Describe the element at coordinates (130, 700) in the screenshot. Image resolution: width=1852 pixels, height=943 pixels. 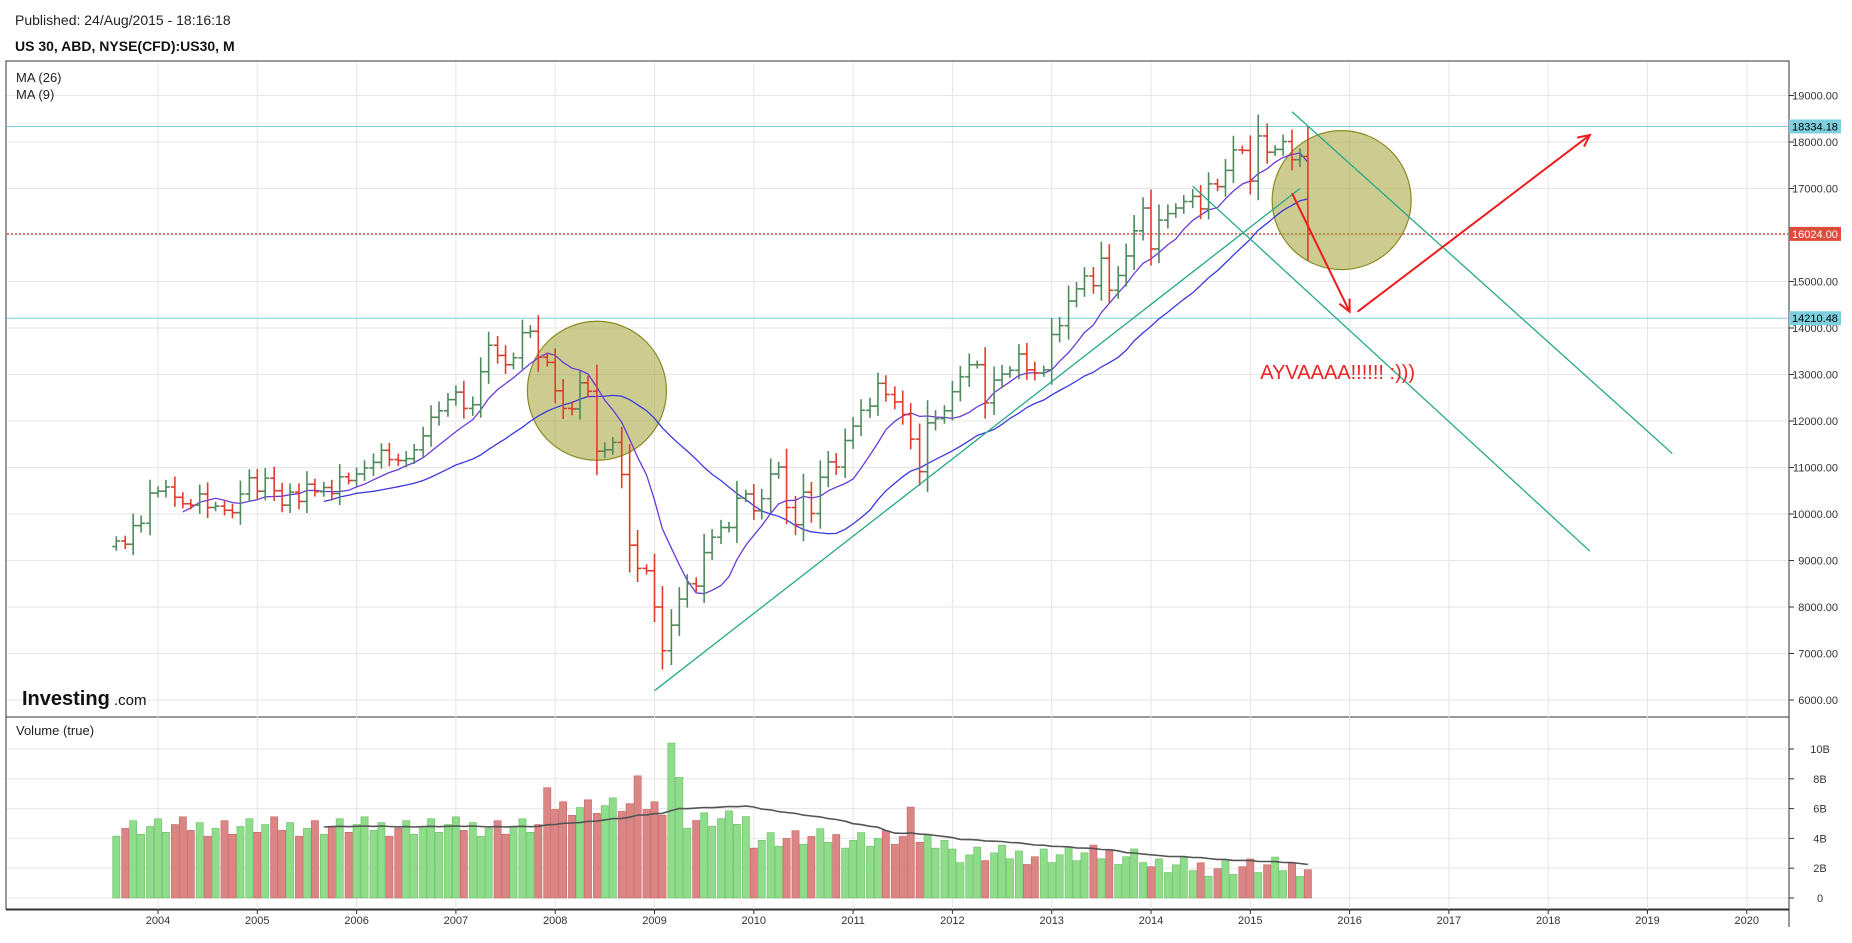
I see `logo-domain: .com` at that location.